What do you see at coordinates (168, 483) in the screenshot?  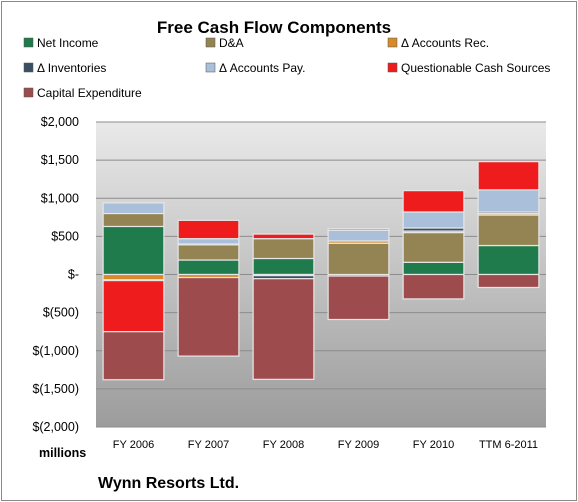 I see `company-name: Wynn Resorts Ltd.` at bounding box center [168, 483].